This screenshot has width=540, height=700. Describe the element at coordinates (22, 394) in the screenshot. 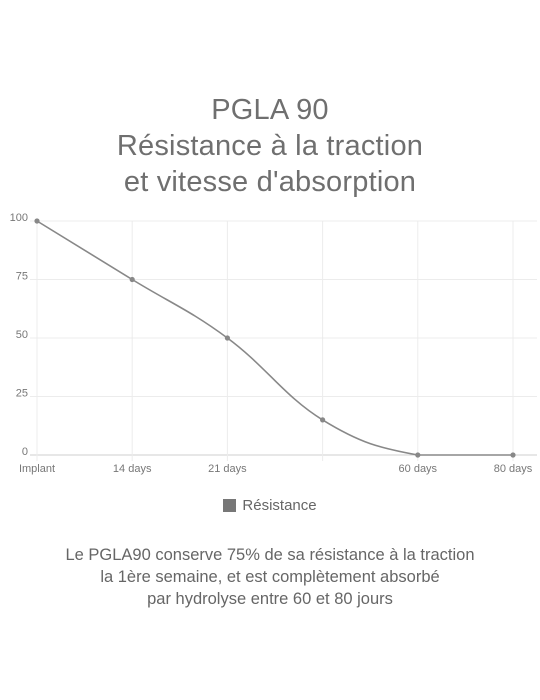

I see `y-tick-label: 25` at that location.